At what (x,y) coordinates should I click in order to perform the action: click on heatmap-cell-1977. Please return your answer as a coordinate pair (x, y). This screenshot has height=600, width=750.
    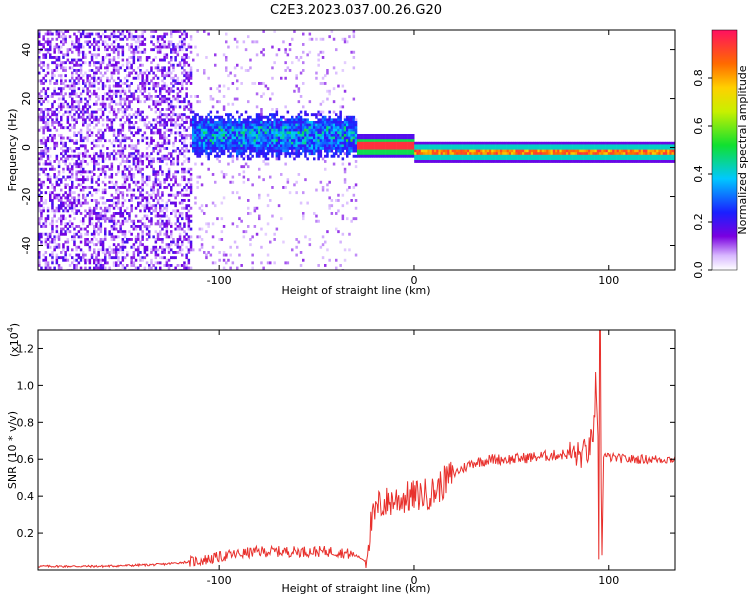
    Looking at the image, I should click on (140, 242).